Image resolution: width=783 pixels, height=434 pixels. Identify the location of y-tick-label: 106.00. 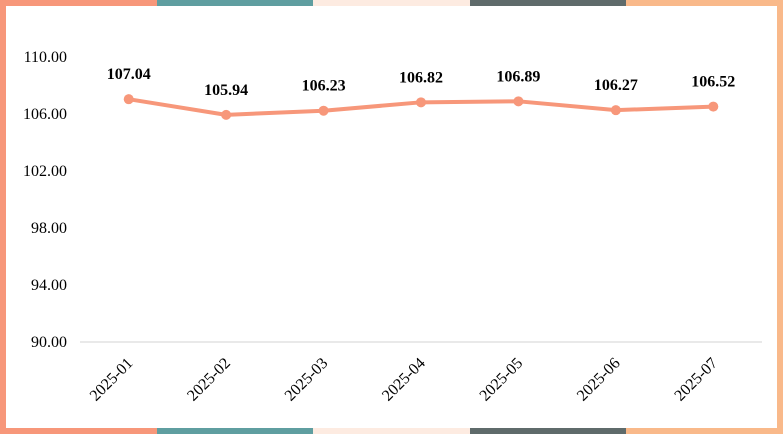
(45, 114).